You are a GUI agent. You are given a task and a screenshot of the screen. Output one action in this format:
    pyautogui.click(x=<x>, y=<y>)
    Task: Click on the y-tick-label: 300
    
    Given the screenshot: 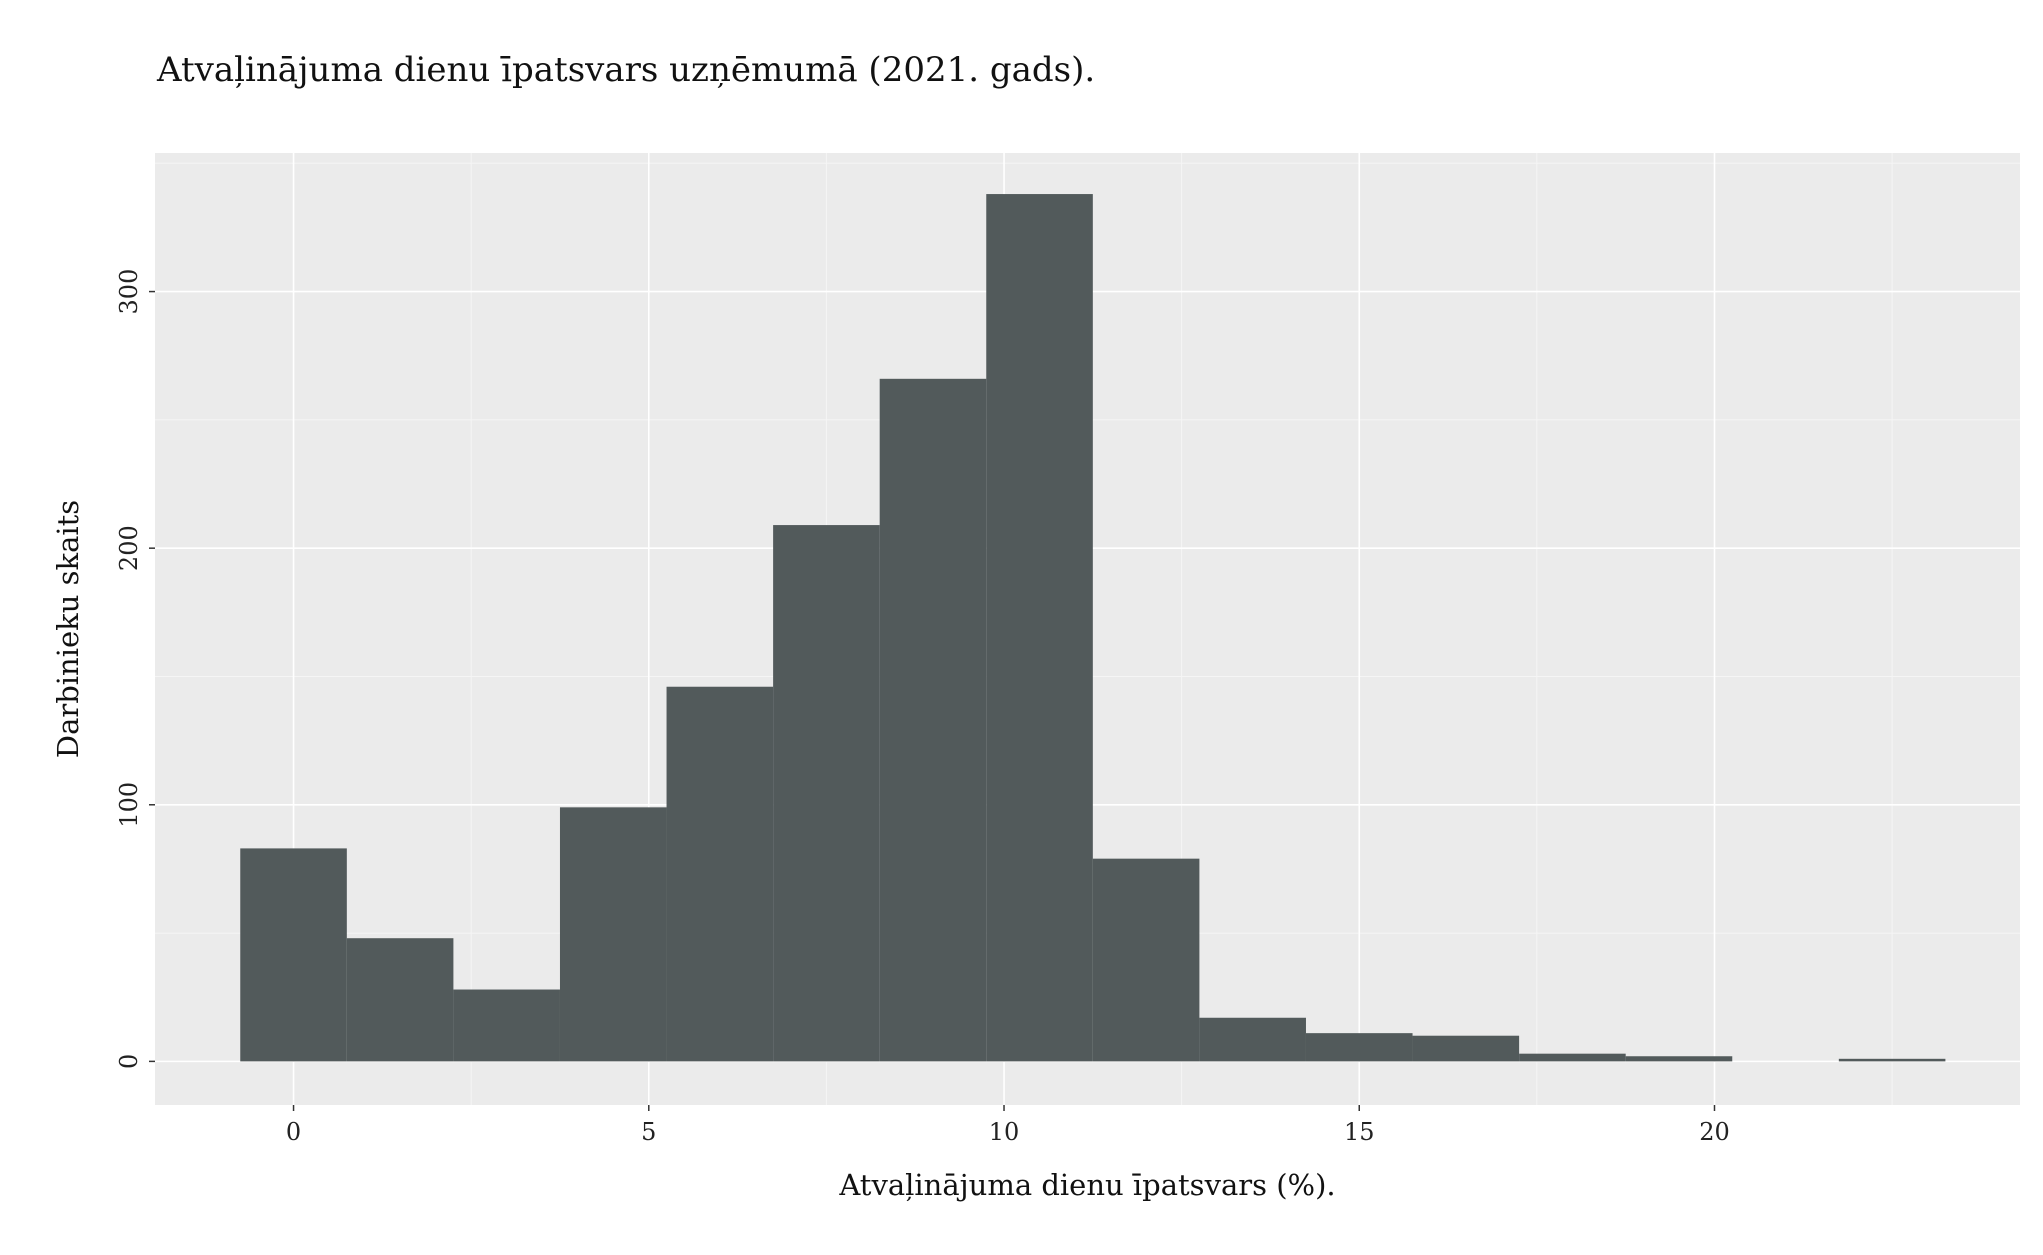 What is the action you would take?
    pyautogui.click(x=129, y=292)
    